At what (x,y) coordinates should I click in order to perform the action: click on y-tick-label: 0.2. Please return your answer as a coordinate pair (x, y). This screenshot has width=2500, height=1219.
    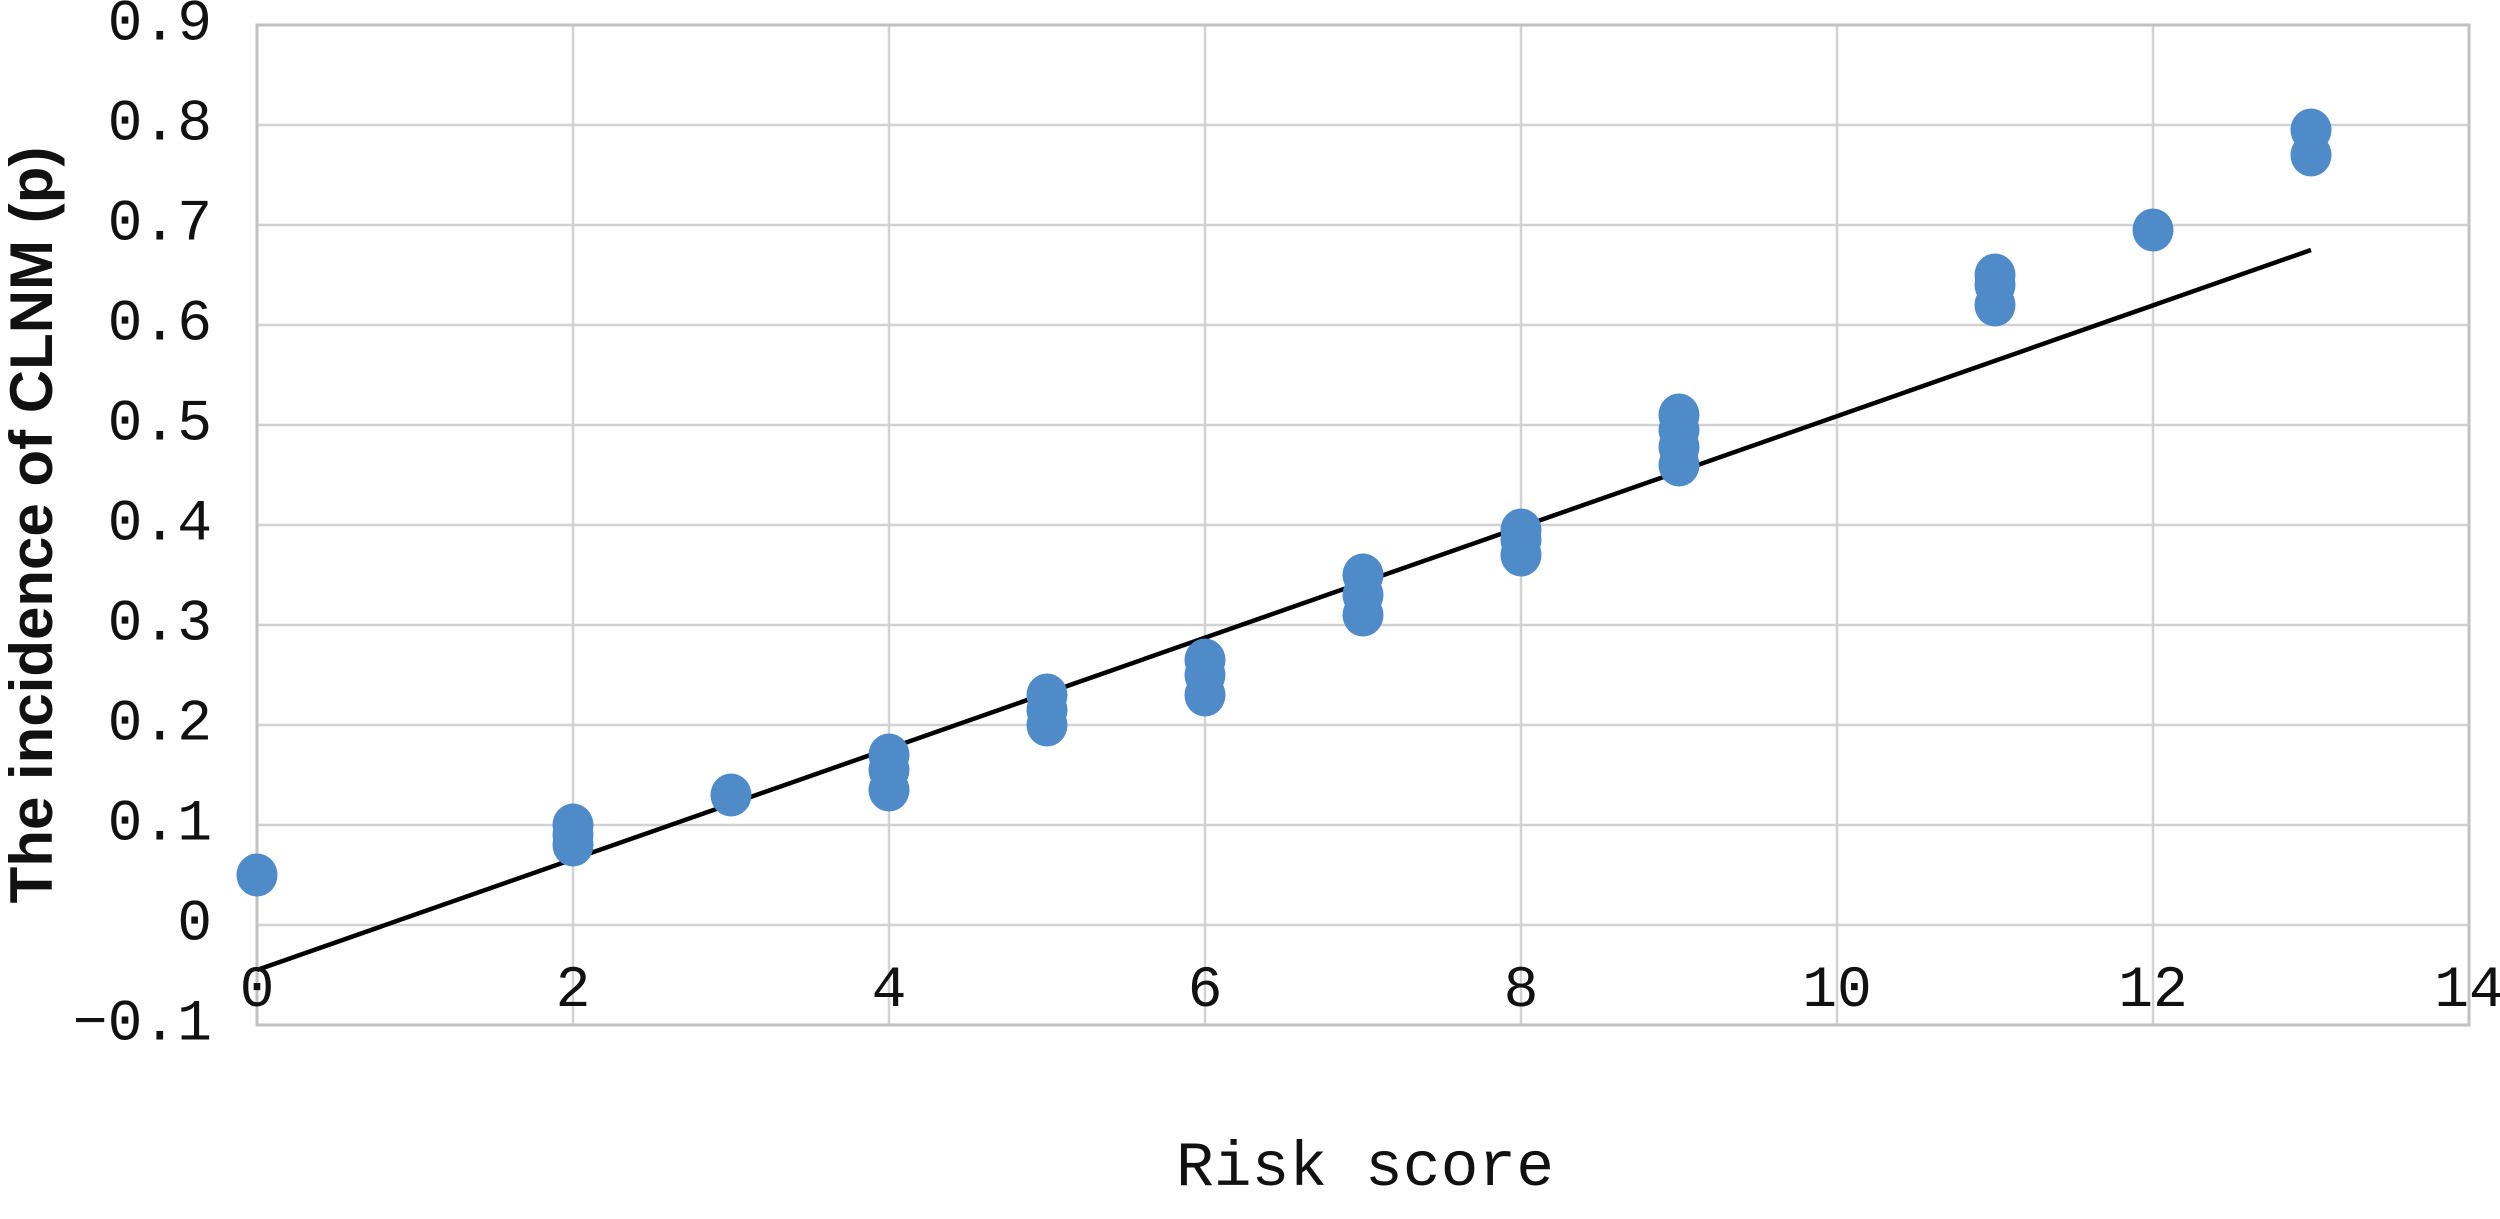
    Looking at the image, I should click on (160, 725).